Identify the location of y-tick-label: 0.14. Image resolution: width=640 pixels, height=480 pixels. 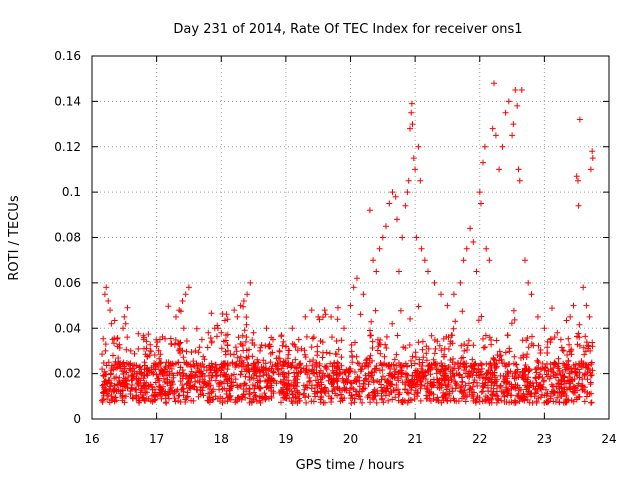
(67, 101).